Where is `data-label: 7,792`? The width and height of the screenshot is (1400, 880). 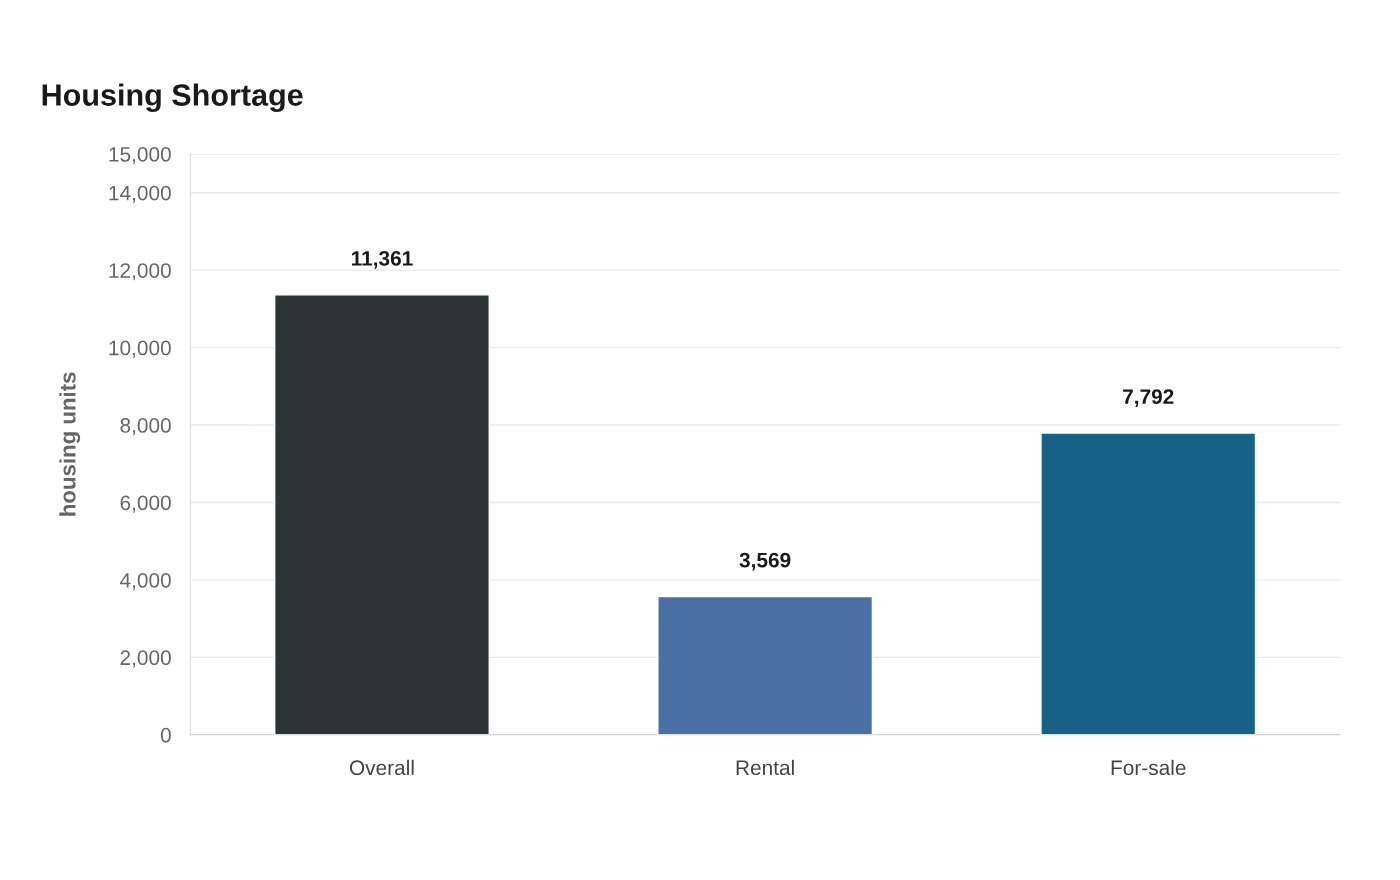 data-label: 7,792 is located at coordinates (1148, 398).